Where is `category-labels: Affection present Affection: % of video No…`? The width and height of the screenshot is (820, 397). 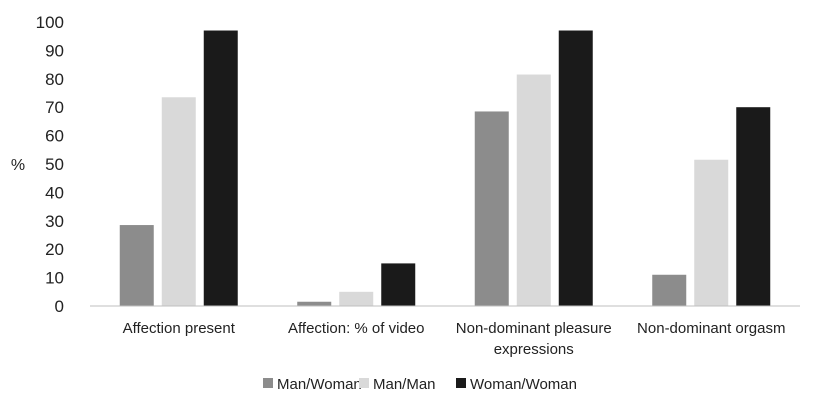 category-labels: Affection present Affection: % of video No… is located at coordinates (454, 339).